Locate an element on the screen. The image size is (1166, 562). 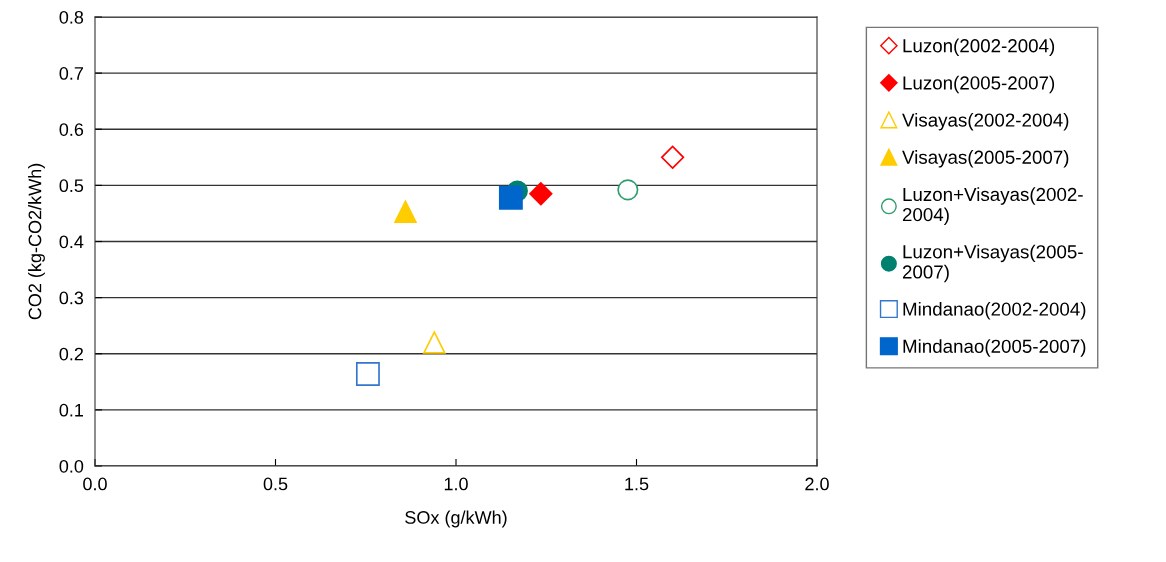
y-tick-label: 0.2 is located at coordinates (71, 354).